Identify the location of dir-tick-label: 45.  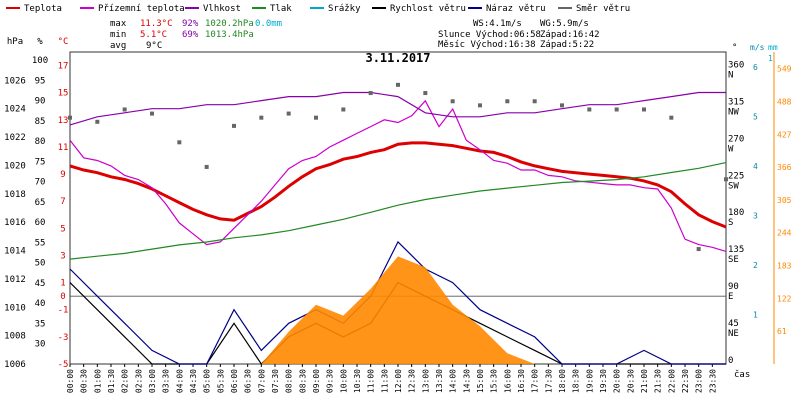
(733, 324).